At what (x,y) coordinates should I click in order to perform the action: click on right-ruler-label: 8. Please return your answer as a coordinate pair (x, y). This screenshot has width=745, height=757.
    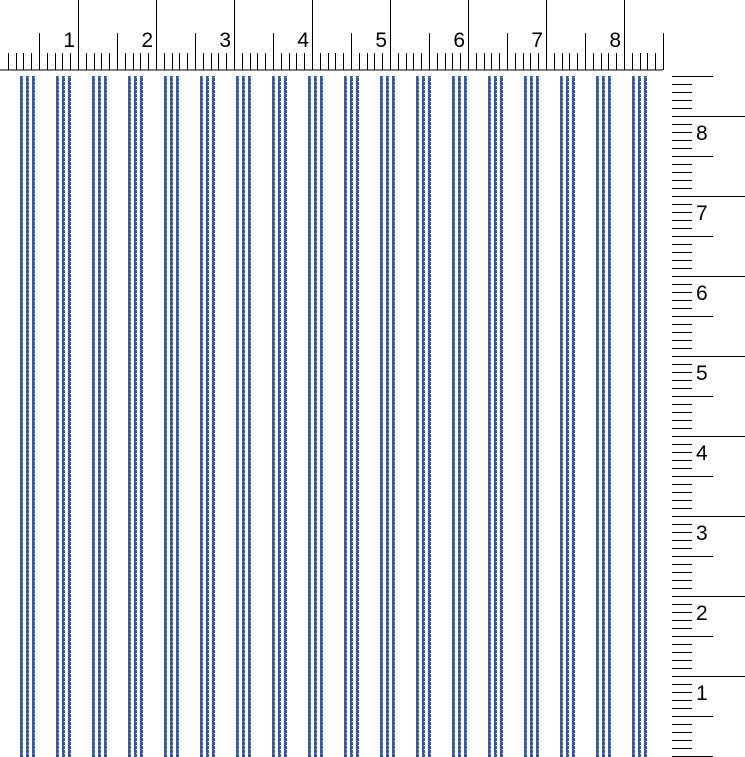
    Looking at the image, I should click on (702, 133).